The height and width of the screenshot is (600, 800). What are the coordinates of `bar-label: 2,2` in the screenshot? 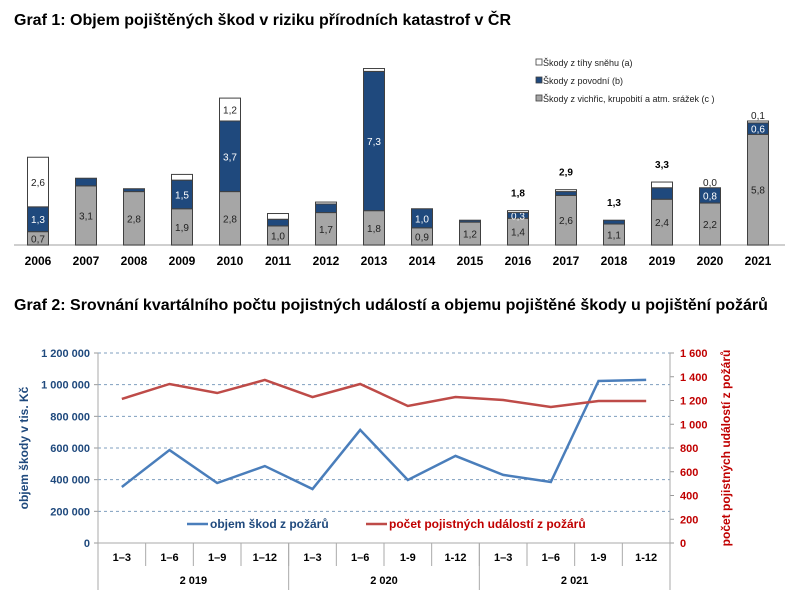 It's located at (710, 225).